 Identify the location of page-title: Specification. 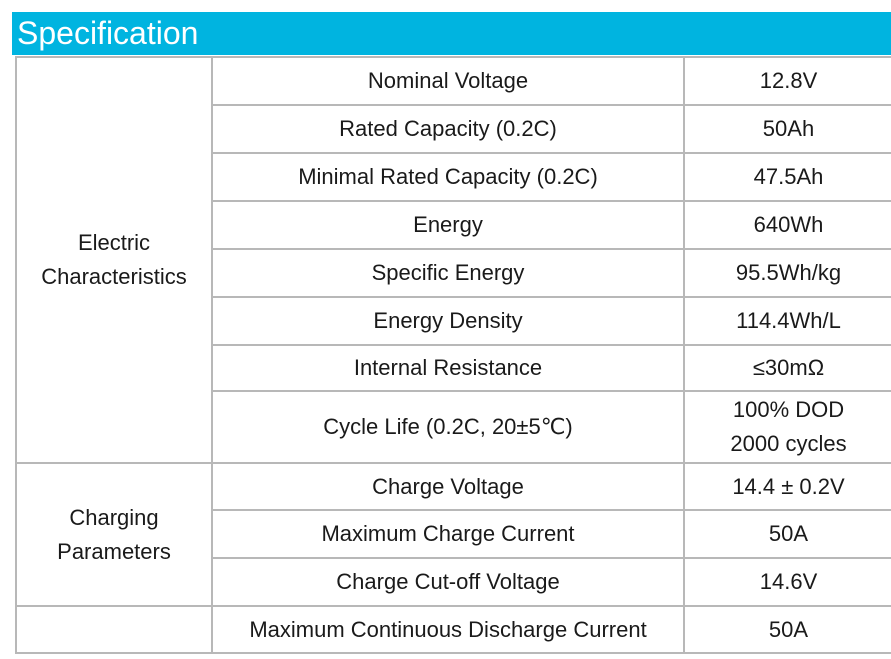
(108, 33).